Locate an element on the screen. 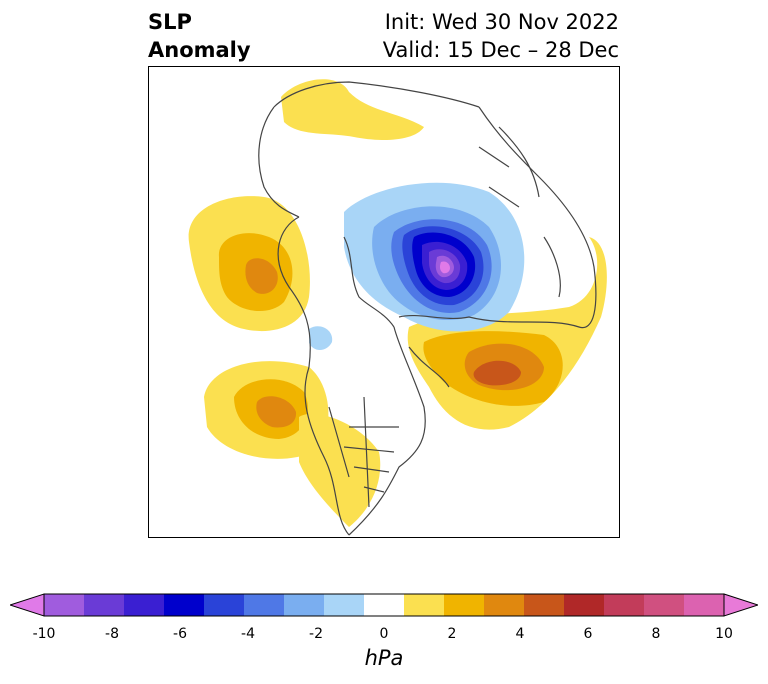 Image resolution: width=768 pixels, height=684 pixels. title-variable: SLP is located at coordinates (170, 22).